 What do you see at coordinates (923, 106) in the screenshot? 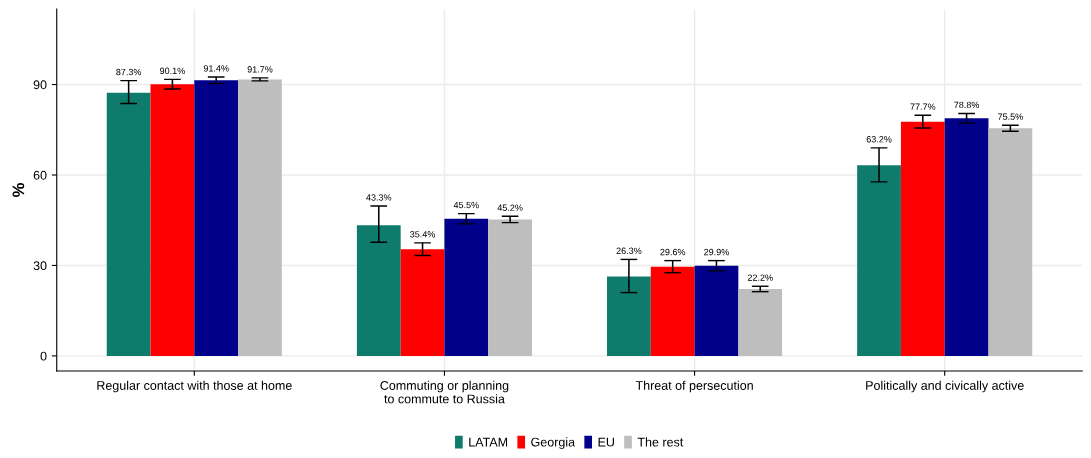
I see `data-label: 77.7%` at bounding box center [923, 106].